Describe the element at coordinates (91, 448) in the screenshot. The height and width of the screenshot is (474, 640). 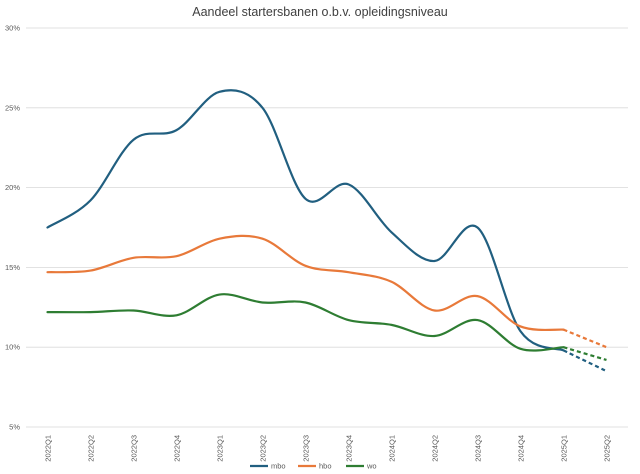
I see `x-tick-label: 2022Q2` at that location.